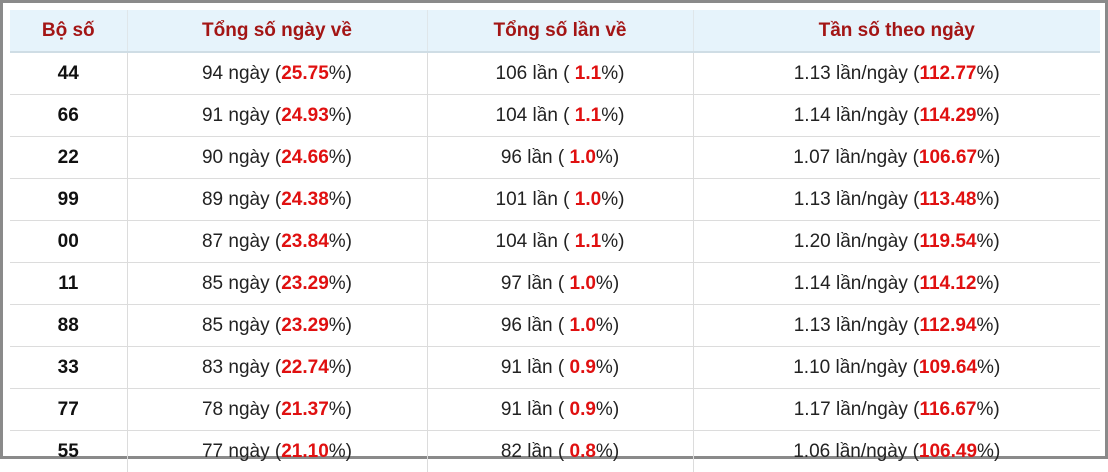 Image resolution: width=1108 pixels, height=472 pixels. Describe the element at coordinates (896, 31) in the screenshot. I see `column-header: Tần số theo ngày` at that location.